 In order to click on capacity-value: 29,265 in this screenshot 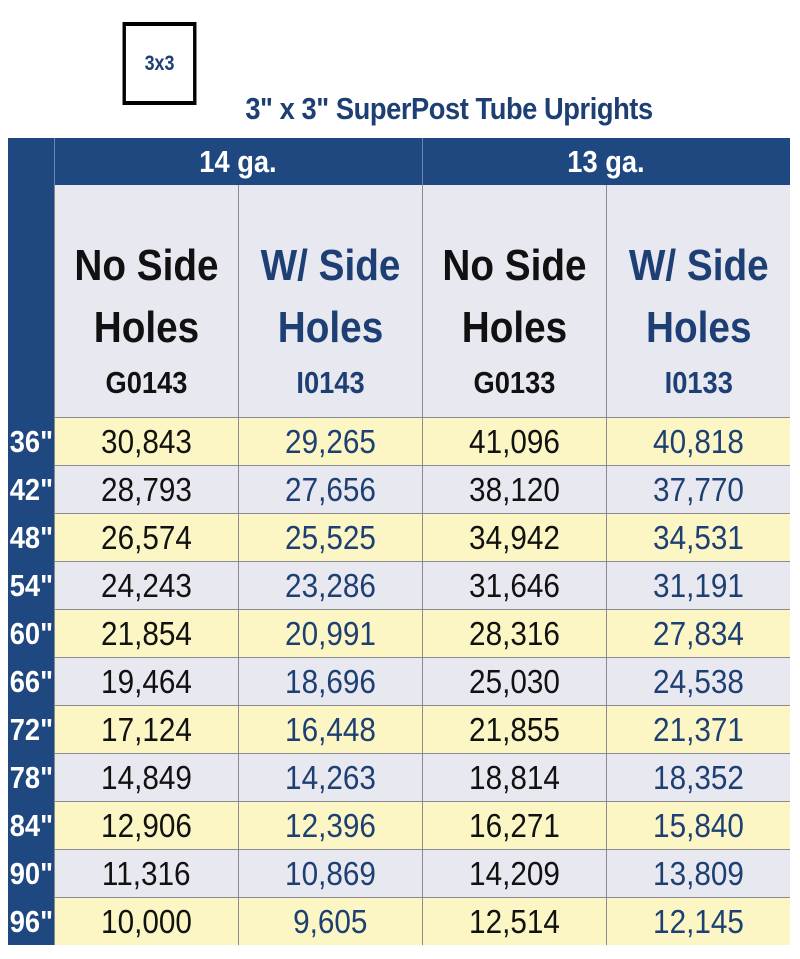, I will do `click(330, 441)`.